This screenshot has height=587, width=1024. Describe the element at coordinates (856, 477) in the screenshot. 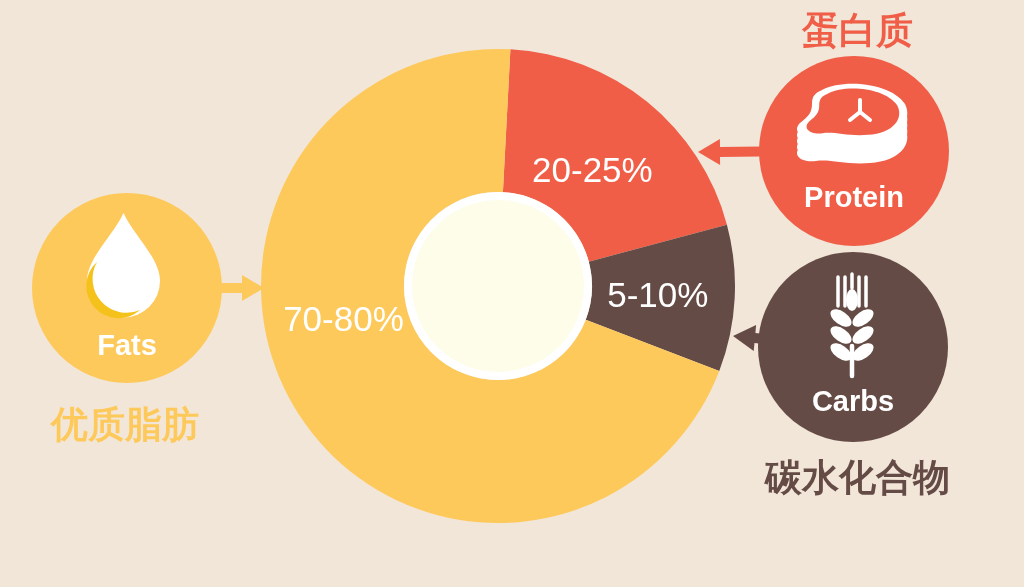

I see `text: 碳水化合物` at that location.